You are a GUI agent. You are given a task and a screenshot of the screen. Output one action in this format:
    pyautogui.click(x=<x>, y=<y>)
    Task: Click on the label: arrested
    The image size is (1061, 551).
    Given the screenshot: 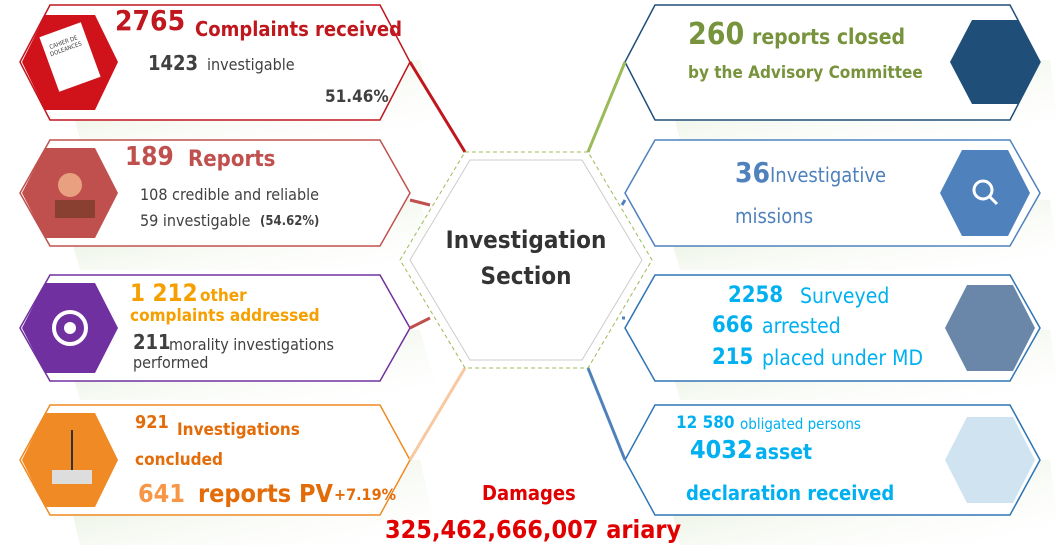 What is the action you would take?
    pyautogui.click(x=801, y=326)
    